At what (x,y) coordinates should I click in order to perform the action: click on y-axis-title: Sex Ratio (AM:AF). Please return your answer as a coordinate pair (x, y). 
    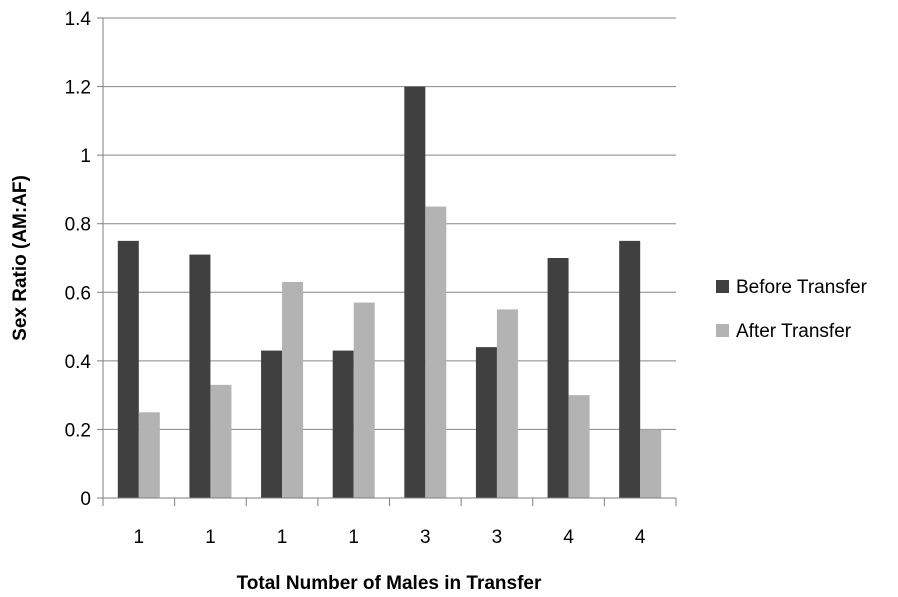
    Looking at the image, I should click on (20, 258).